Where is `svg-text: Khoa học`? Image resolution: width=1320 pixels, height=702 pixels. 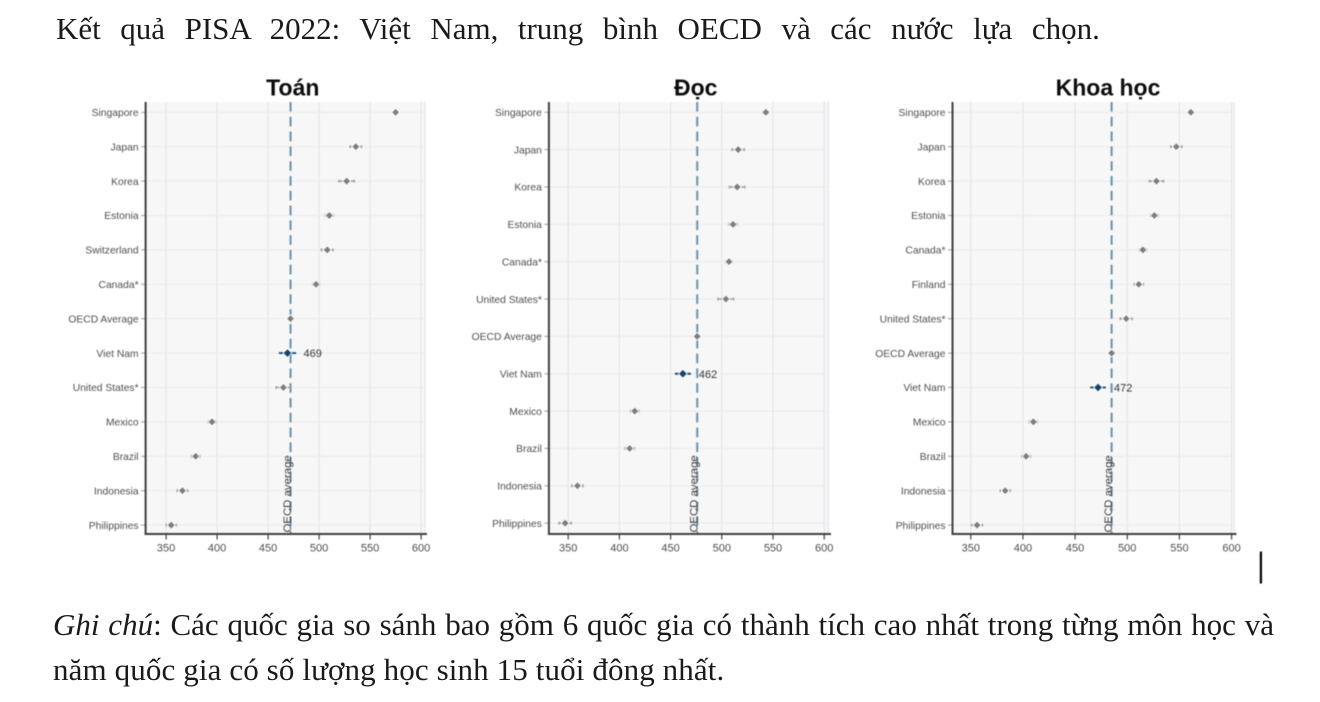 svg-text: Khoa học is located at coordinates (1108, 88).